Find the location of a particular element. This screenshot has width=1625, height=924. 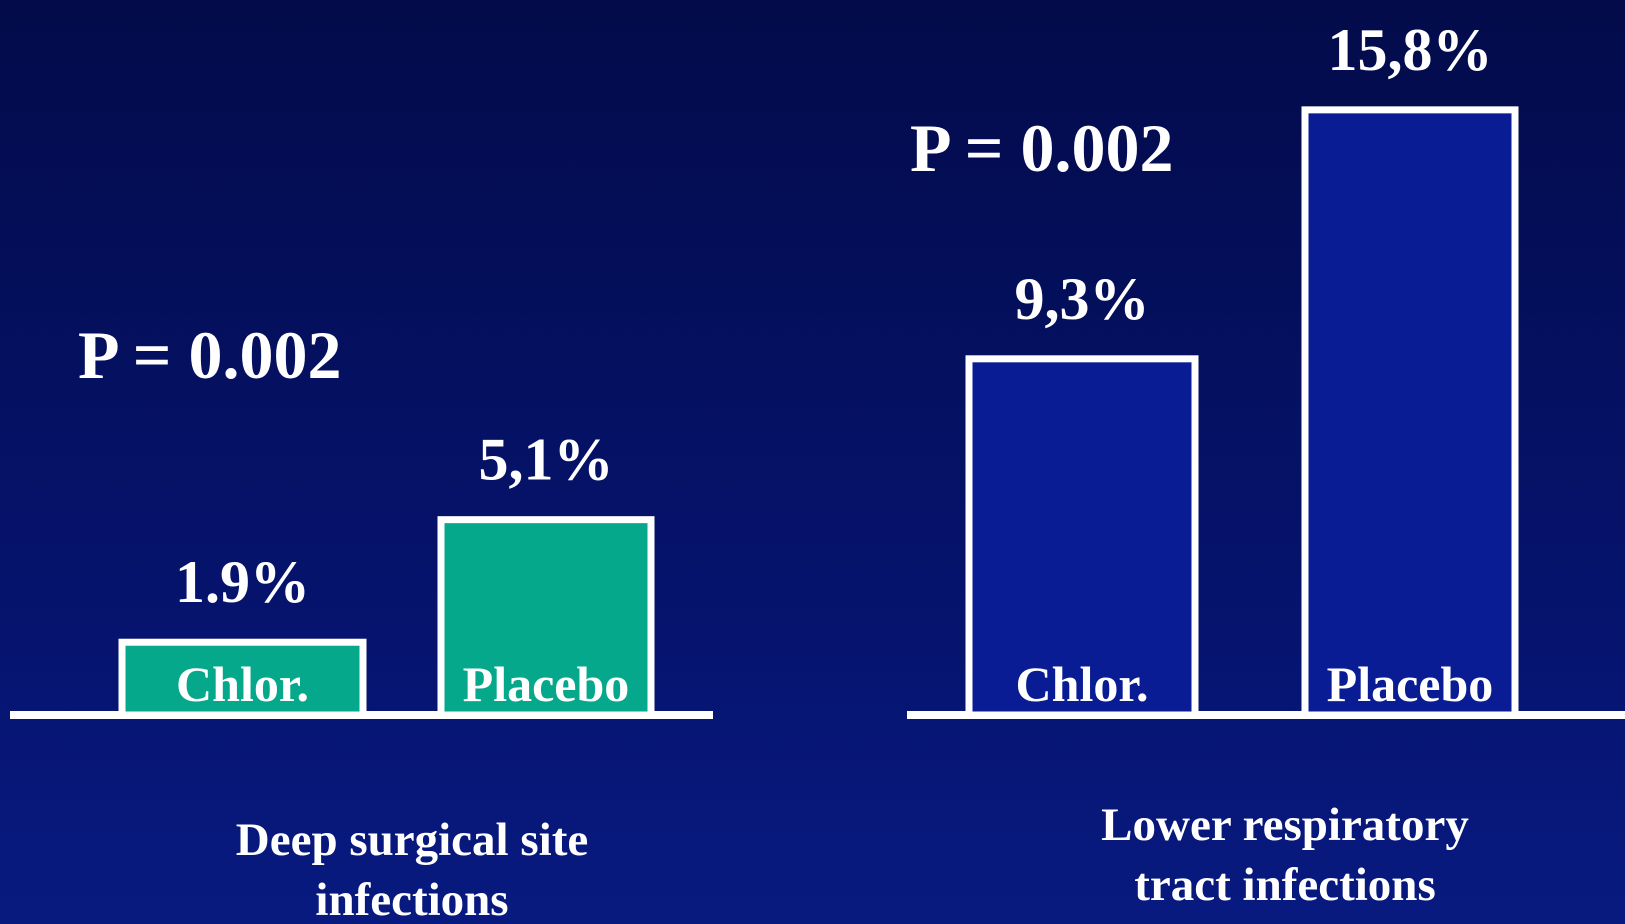

value-label: 5,1% is located at coordinates (546, 460).